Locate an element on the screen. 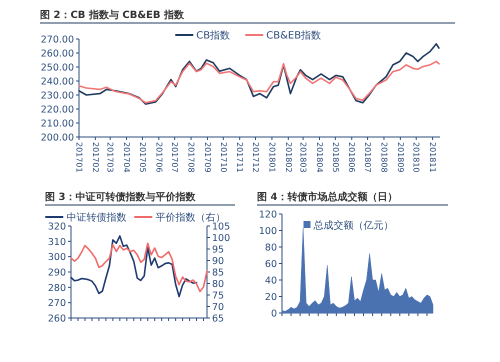 The image size is (500, 362). y-tick-label: 0 is located at coordinates (273, 314).